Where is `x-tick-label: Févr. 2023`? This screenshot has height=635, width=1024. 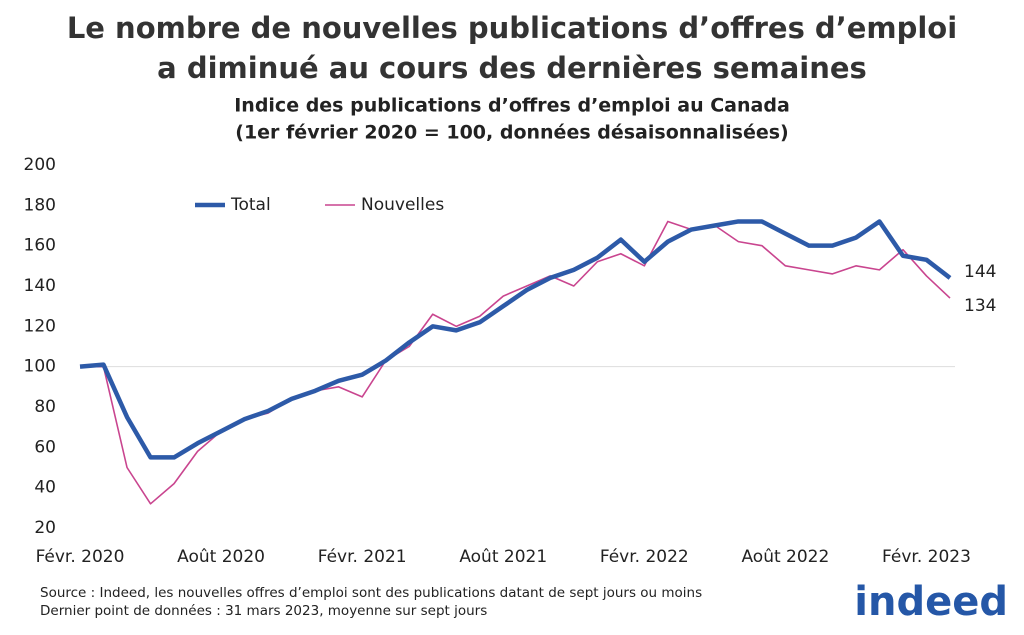
x-tick-label: Févr. 2023 is located at coordinates (926, 557).